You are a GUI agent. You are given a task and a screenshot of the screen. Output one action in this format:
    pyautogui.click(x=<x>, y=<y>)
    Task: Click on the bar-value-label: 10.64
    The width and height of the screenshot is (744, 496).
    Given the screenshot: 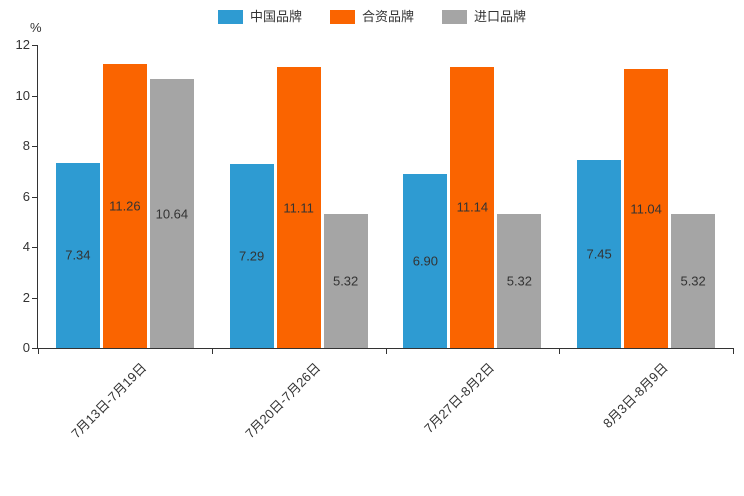 What is the action you would take?
    pyautogui.click(x=172, y=214)
    